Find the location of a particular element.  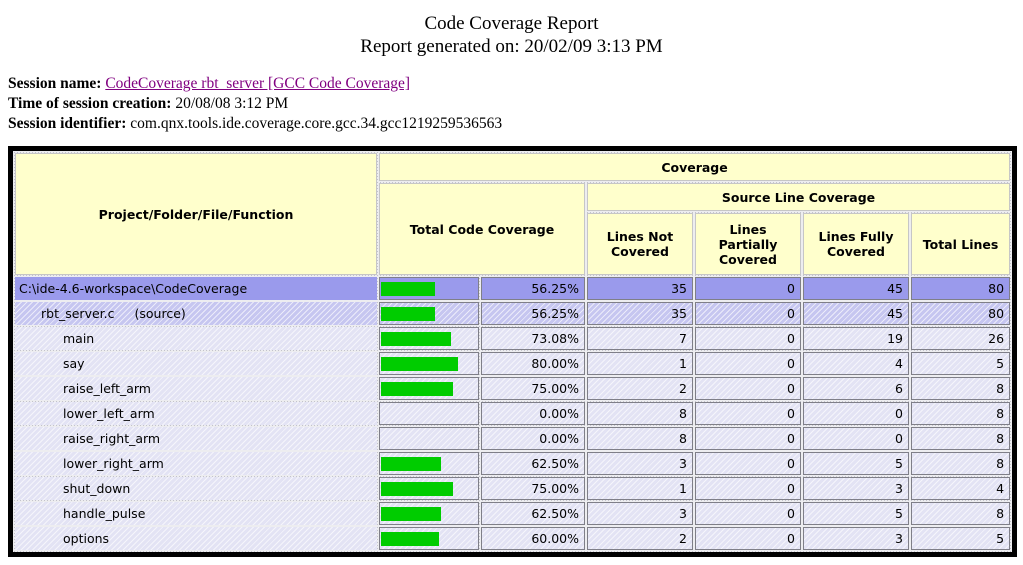

generated-on-line: Report generated on: 20/02/09 3:13 PM is located at coordinates (511, 46).